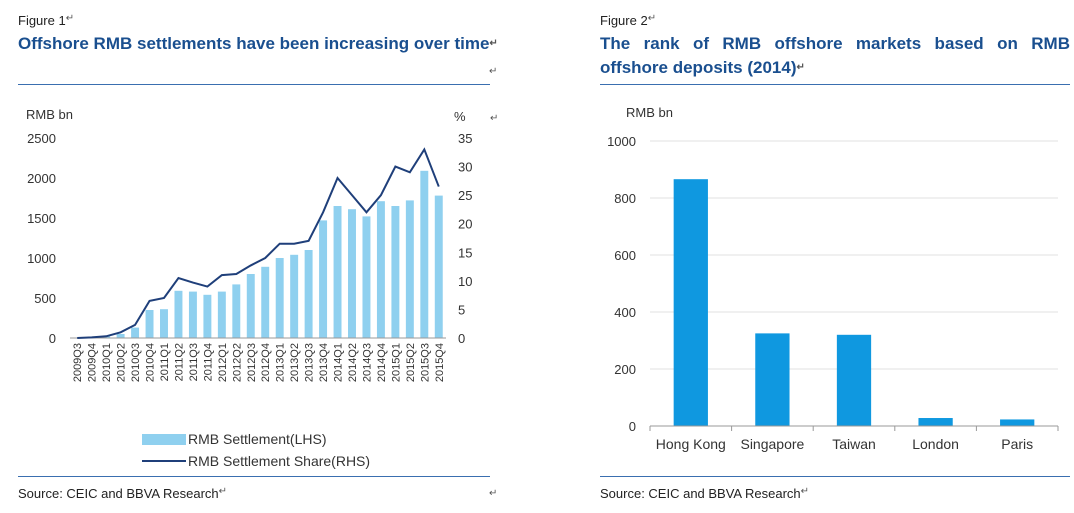 This screenshot has width=1074, height=513. Describe the element at coordinates (465, 195) in the screenshot. I see `right-tick-label: 25` at that location.